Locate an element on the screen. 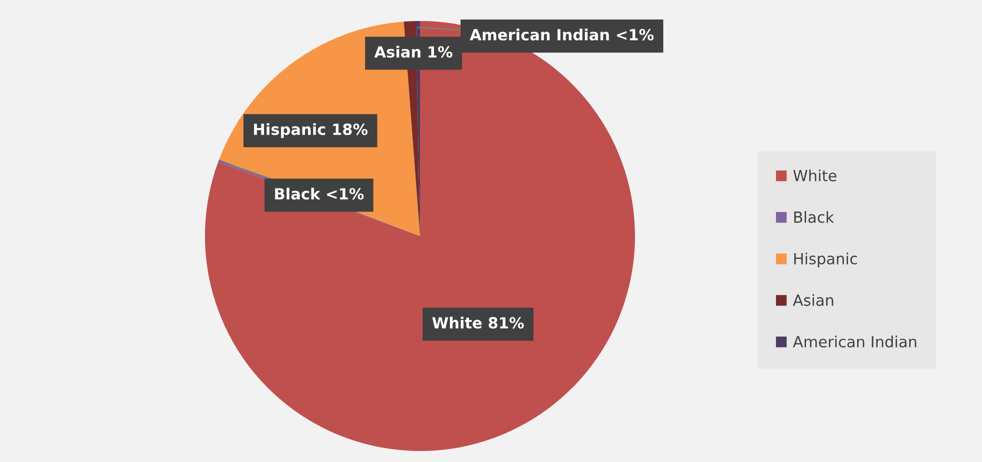 The image size is (982, 462). data-label: White 81% is located at coordinates (478, 322).